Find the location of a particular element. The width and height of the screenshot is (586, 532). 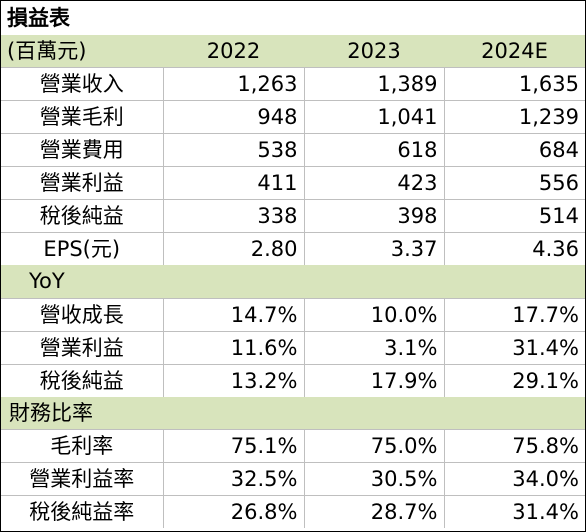

row-label: 營業費用 is located at coordinates (82, 150).